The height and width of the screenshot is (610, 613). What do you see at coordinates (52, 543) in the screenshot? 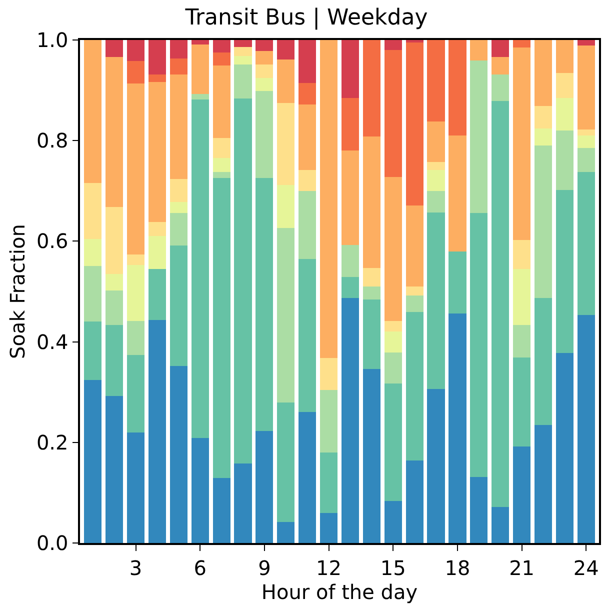
I see `y-tick-label: 0.0` at bounding box center [52, 543].